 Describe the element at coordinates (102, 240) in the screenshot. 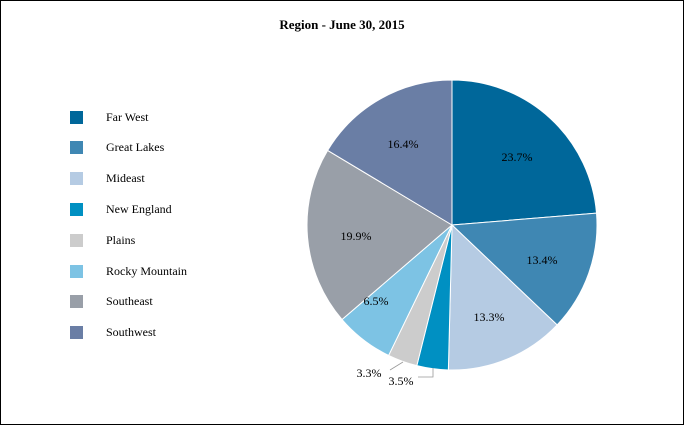

I see `legend-item: Plains` at that location.